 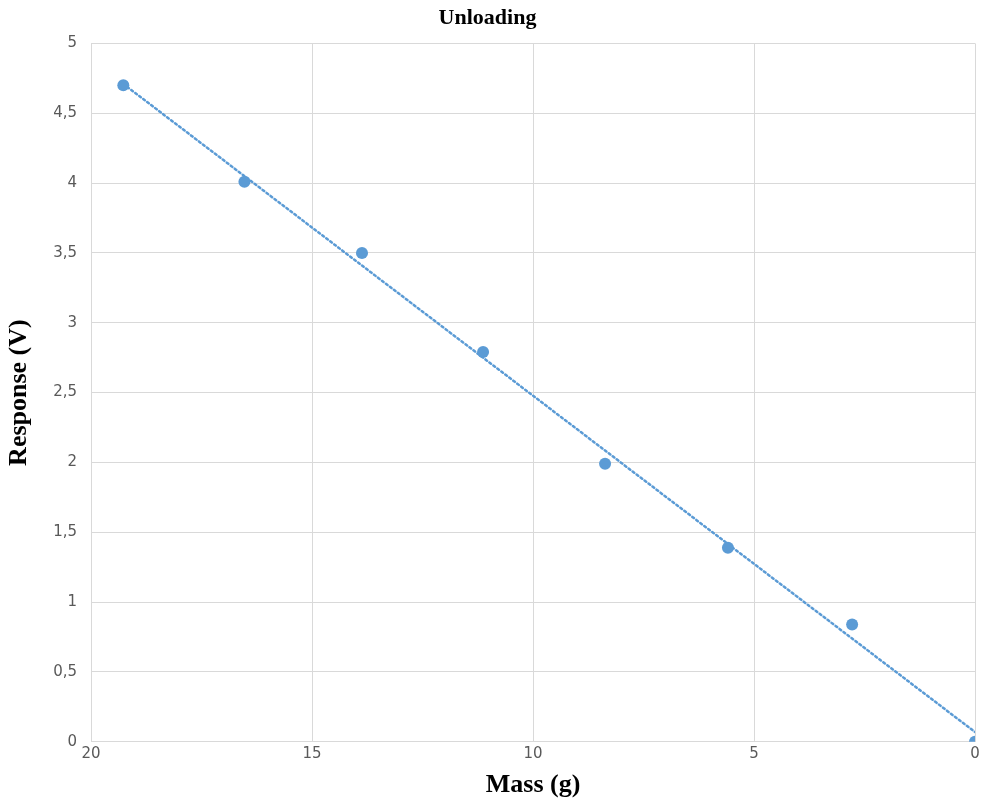 What do you see at coordinates (65, 112) in the screenshot?
I see `y-tick-label: 4,5` at bounding box center [65, 112].